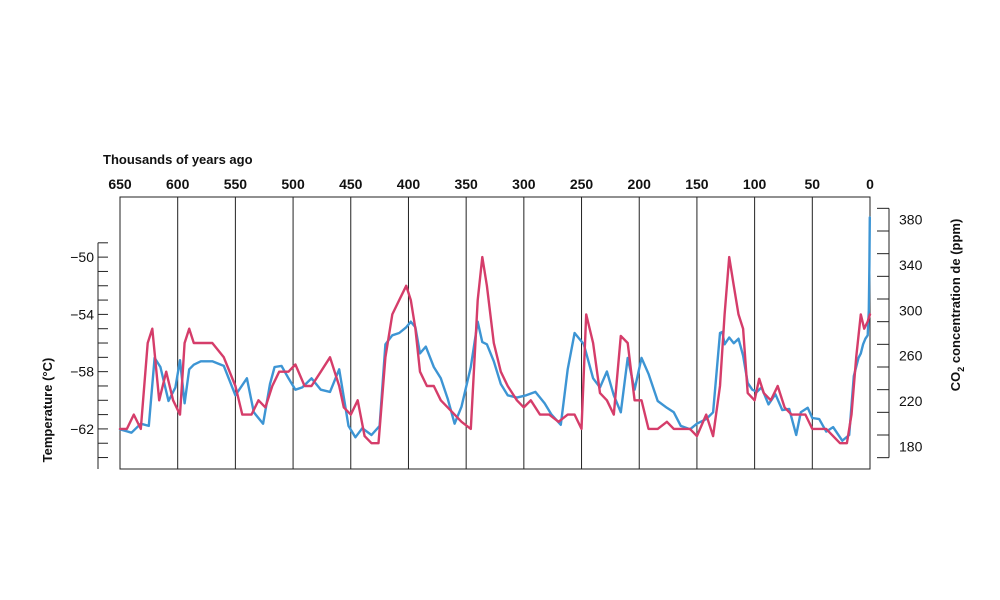 The height and width of the screenshot is (600, 1000). Describe the element at coordinates (466, 184) in the screenshot. I see `x-tick-label: 350` at that location.